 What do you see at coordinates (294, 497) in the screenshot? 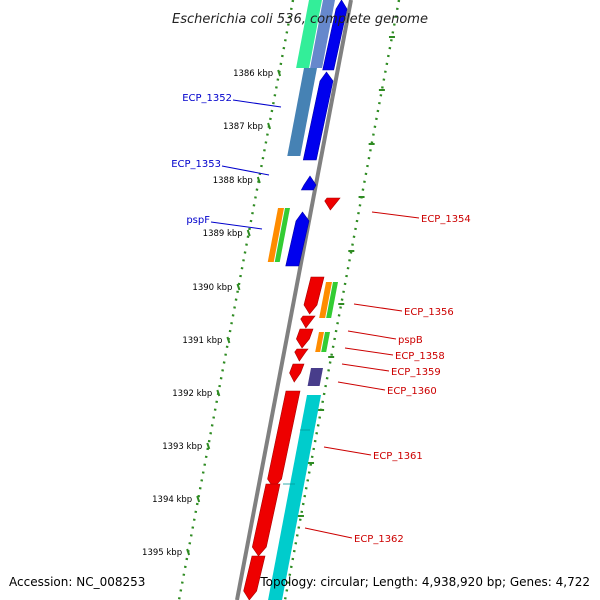
I see `track-segment-cyan` at bounding box center [294, 497].